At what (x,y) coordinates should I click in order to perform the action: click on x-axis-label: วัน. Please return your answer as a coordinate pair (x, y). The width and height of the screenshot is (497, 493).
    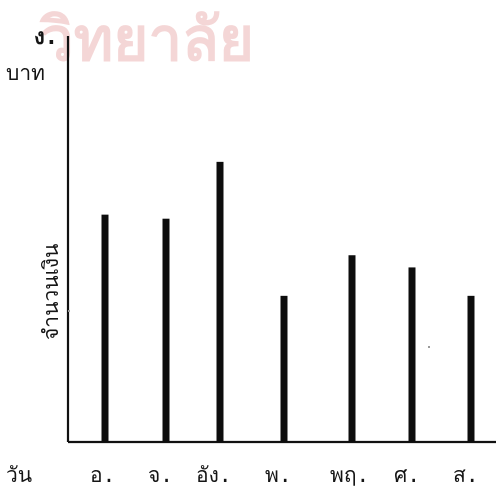
    Looking at the image, I should click on (19, 475).